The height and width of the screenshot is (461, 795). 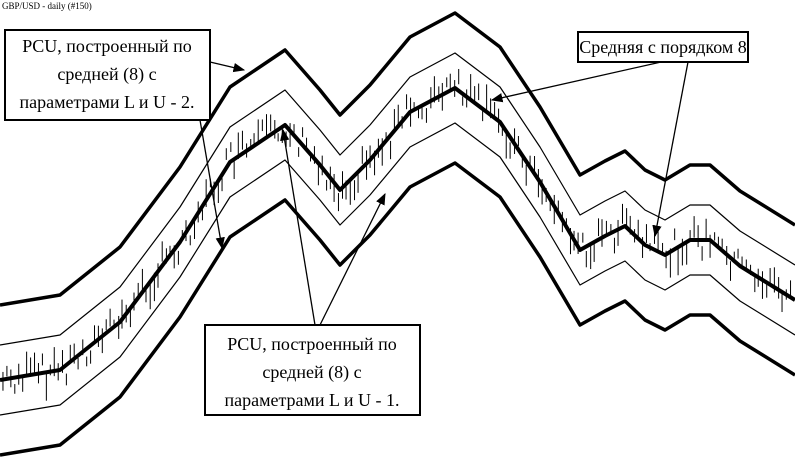 What do you see at coordinates (106, 102) in the screenshot?
I see `callout-text: параметрами L и U - 2.` at bounding box center [106, 102].